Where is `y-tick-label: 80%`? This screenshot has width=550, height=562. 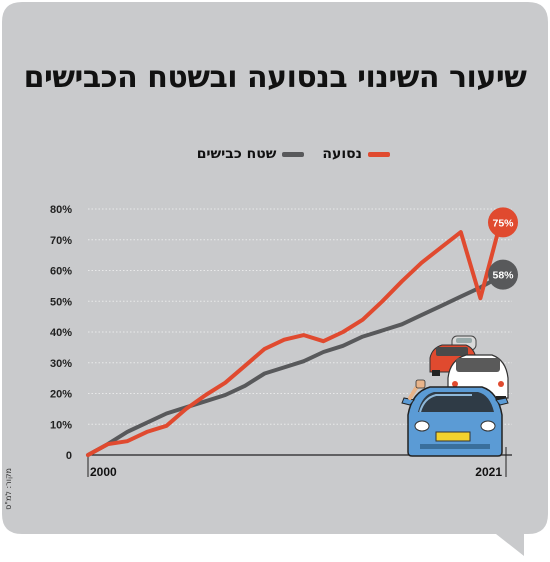
y-tick-label: 80% is located at coordinates (61, 210).